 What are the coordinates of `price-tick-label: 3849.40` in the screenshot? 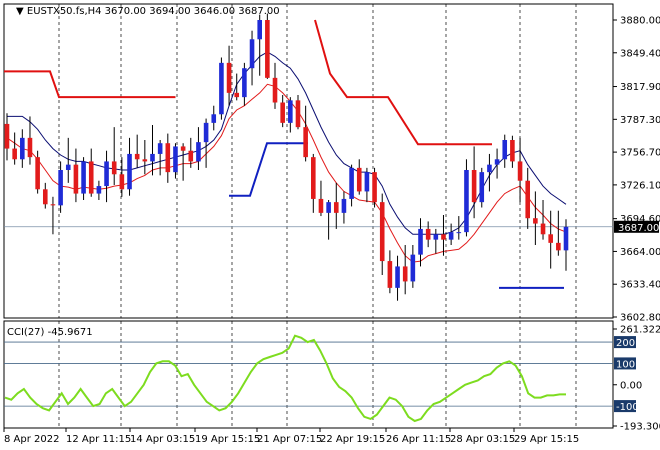 It's located at (640, 53).